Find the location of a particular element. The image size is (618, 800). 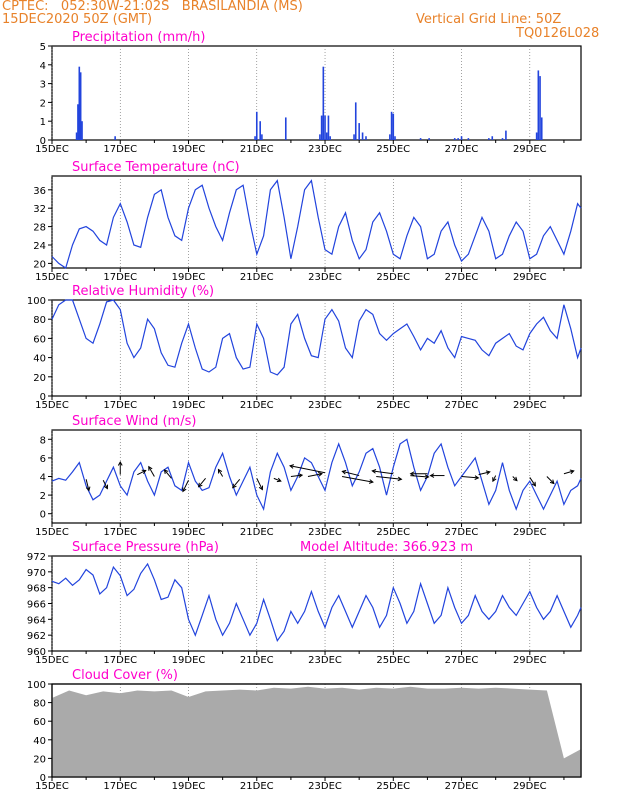

wind-xtick-label: 21DEC is located at coordinates (257, 532).